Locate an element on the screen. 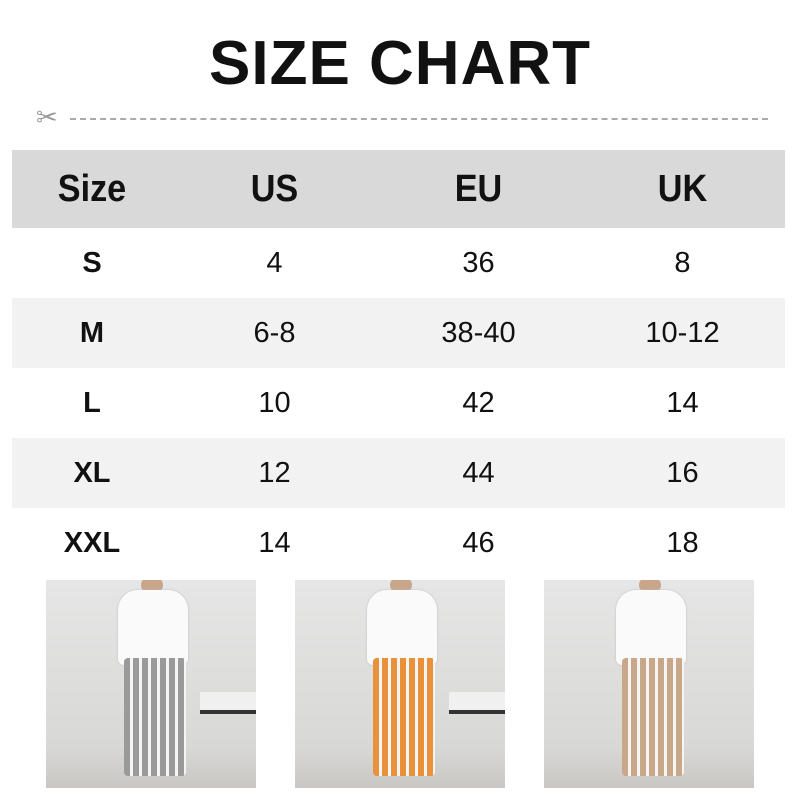 The width and height of the screenshot is (800, 800). cell-us: 12 is located at coordinates (274, 472).